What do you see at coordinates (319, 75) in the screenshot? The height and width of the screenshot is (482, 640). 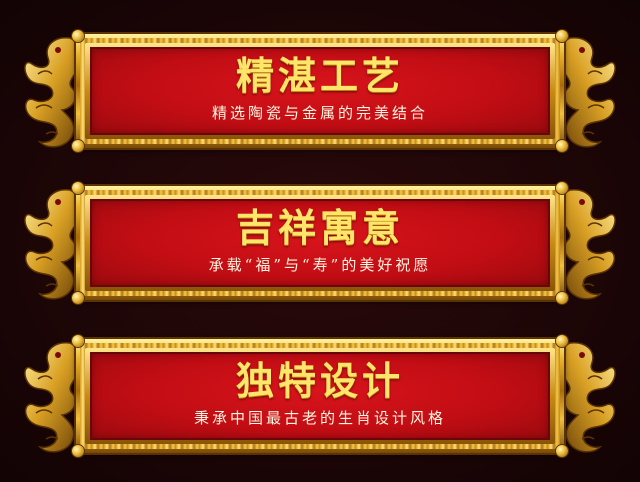 I see `plaque-title: 精湛工艺` at bounding box center [319, 75].